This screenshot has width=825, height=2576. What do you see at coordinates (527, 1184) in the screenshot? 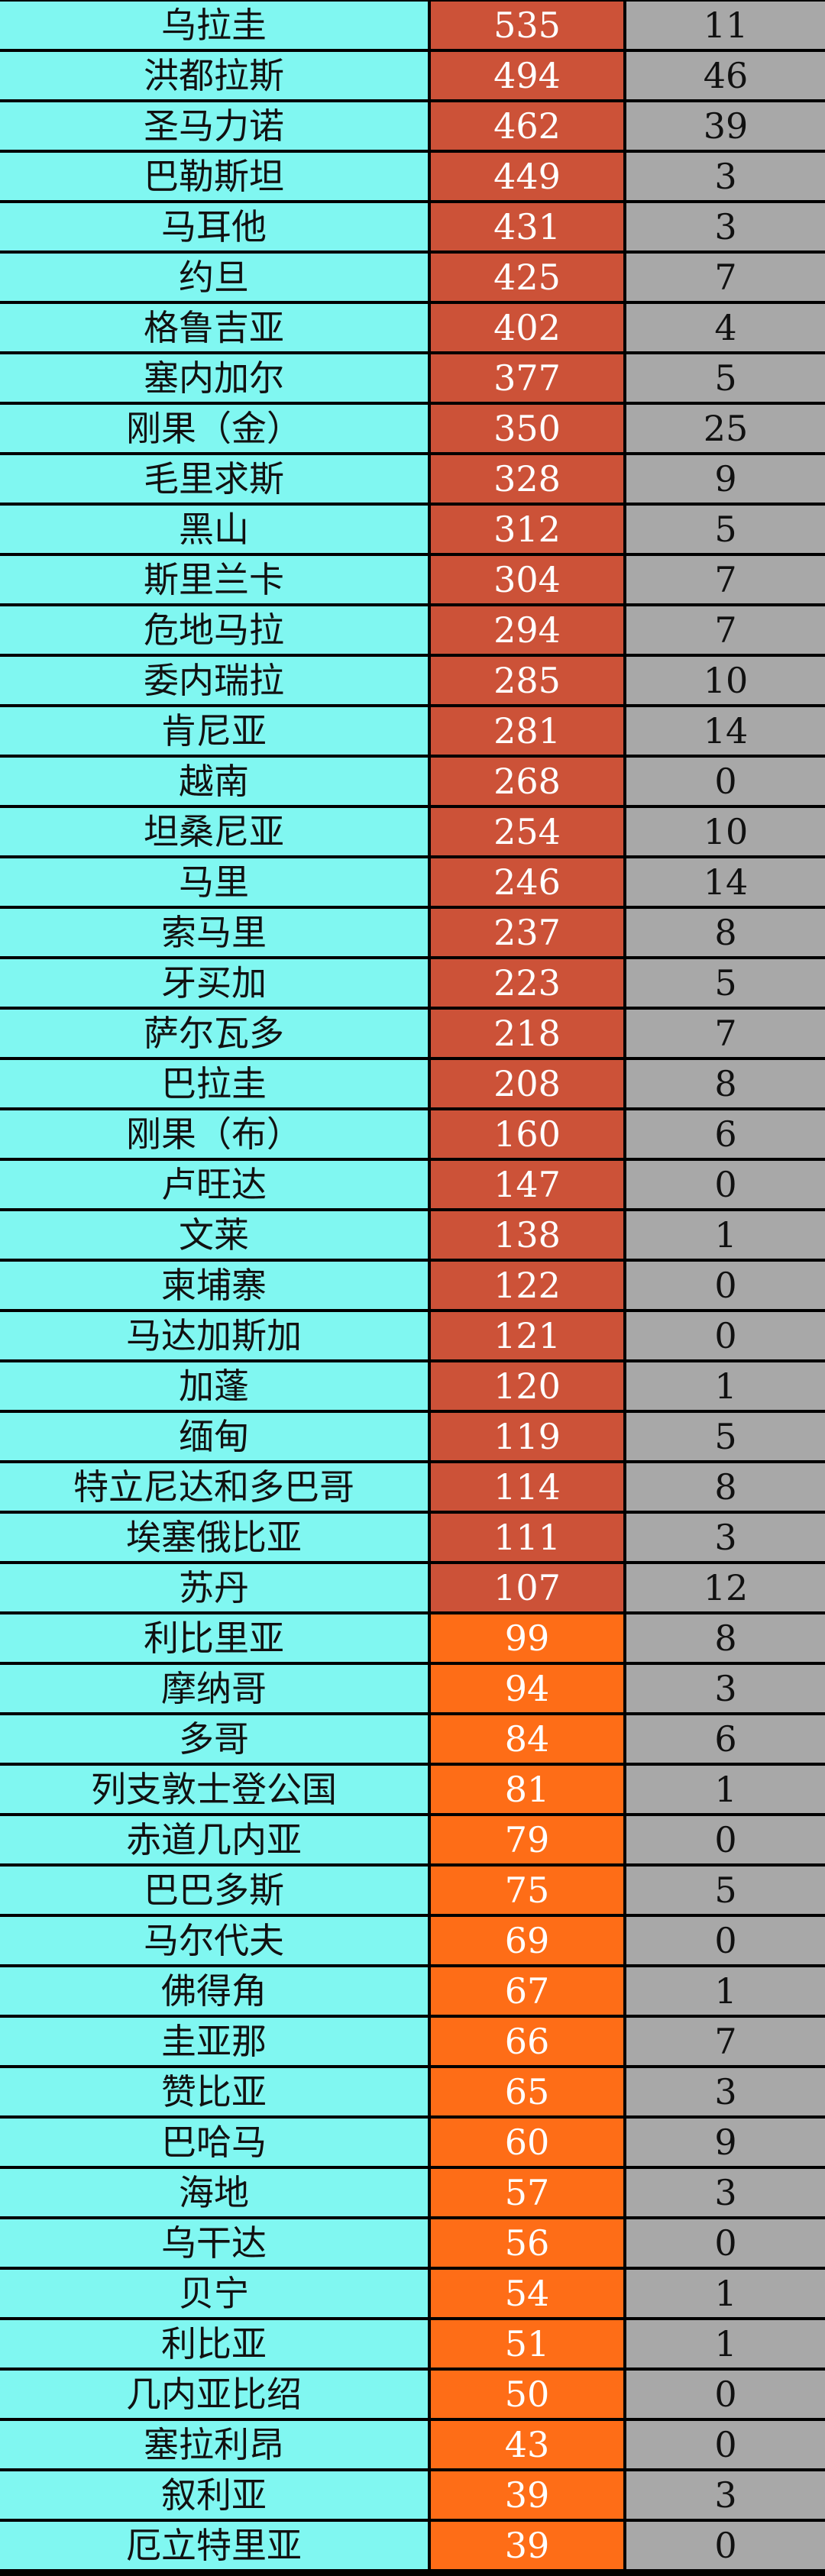
I see `value-cell: 147` at bounding box center [527, 1184].